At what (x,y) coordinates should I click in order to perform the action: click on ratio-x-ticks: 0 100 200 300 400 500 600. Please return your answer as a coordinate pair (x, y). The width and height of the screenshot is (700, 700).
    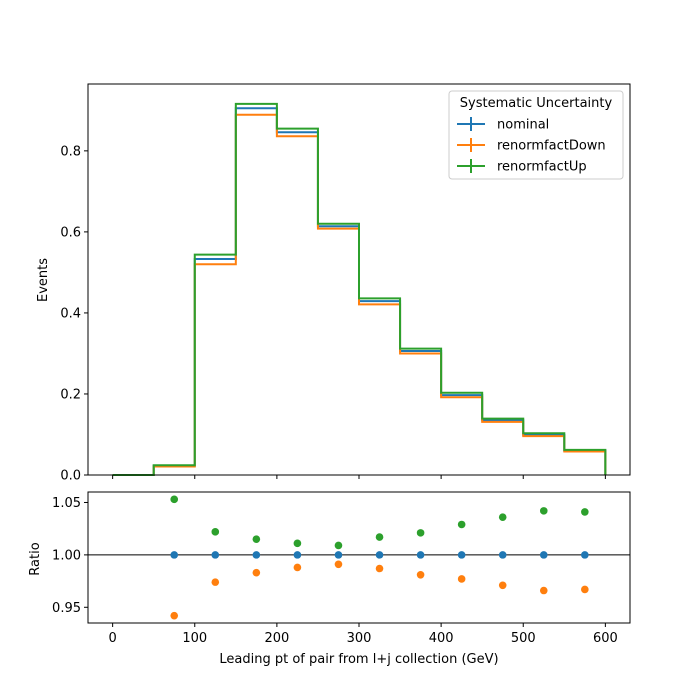
    Looking at the image, I should click on (363, 634).